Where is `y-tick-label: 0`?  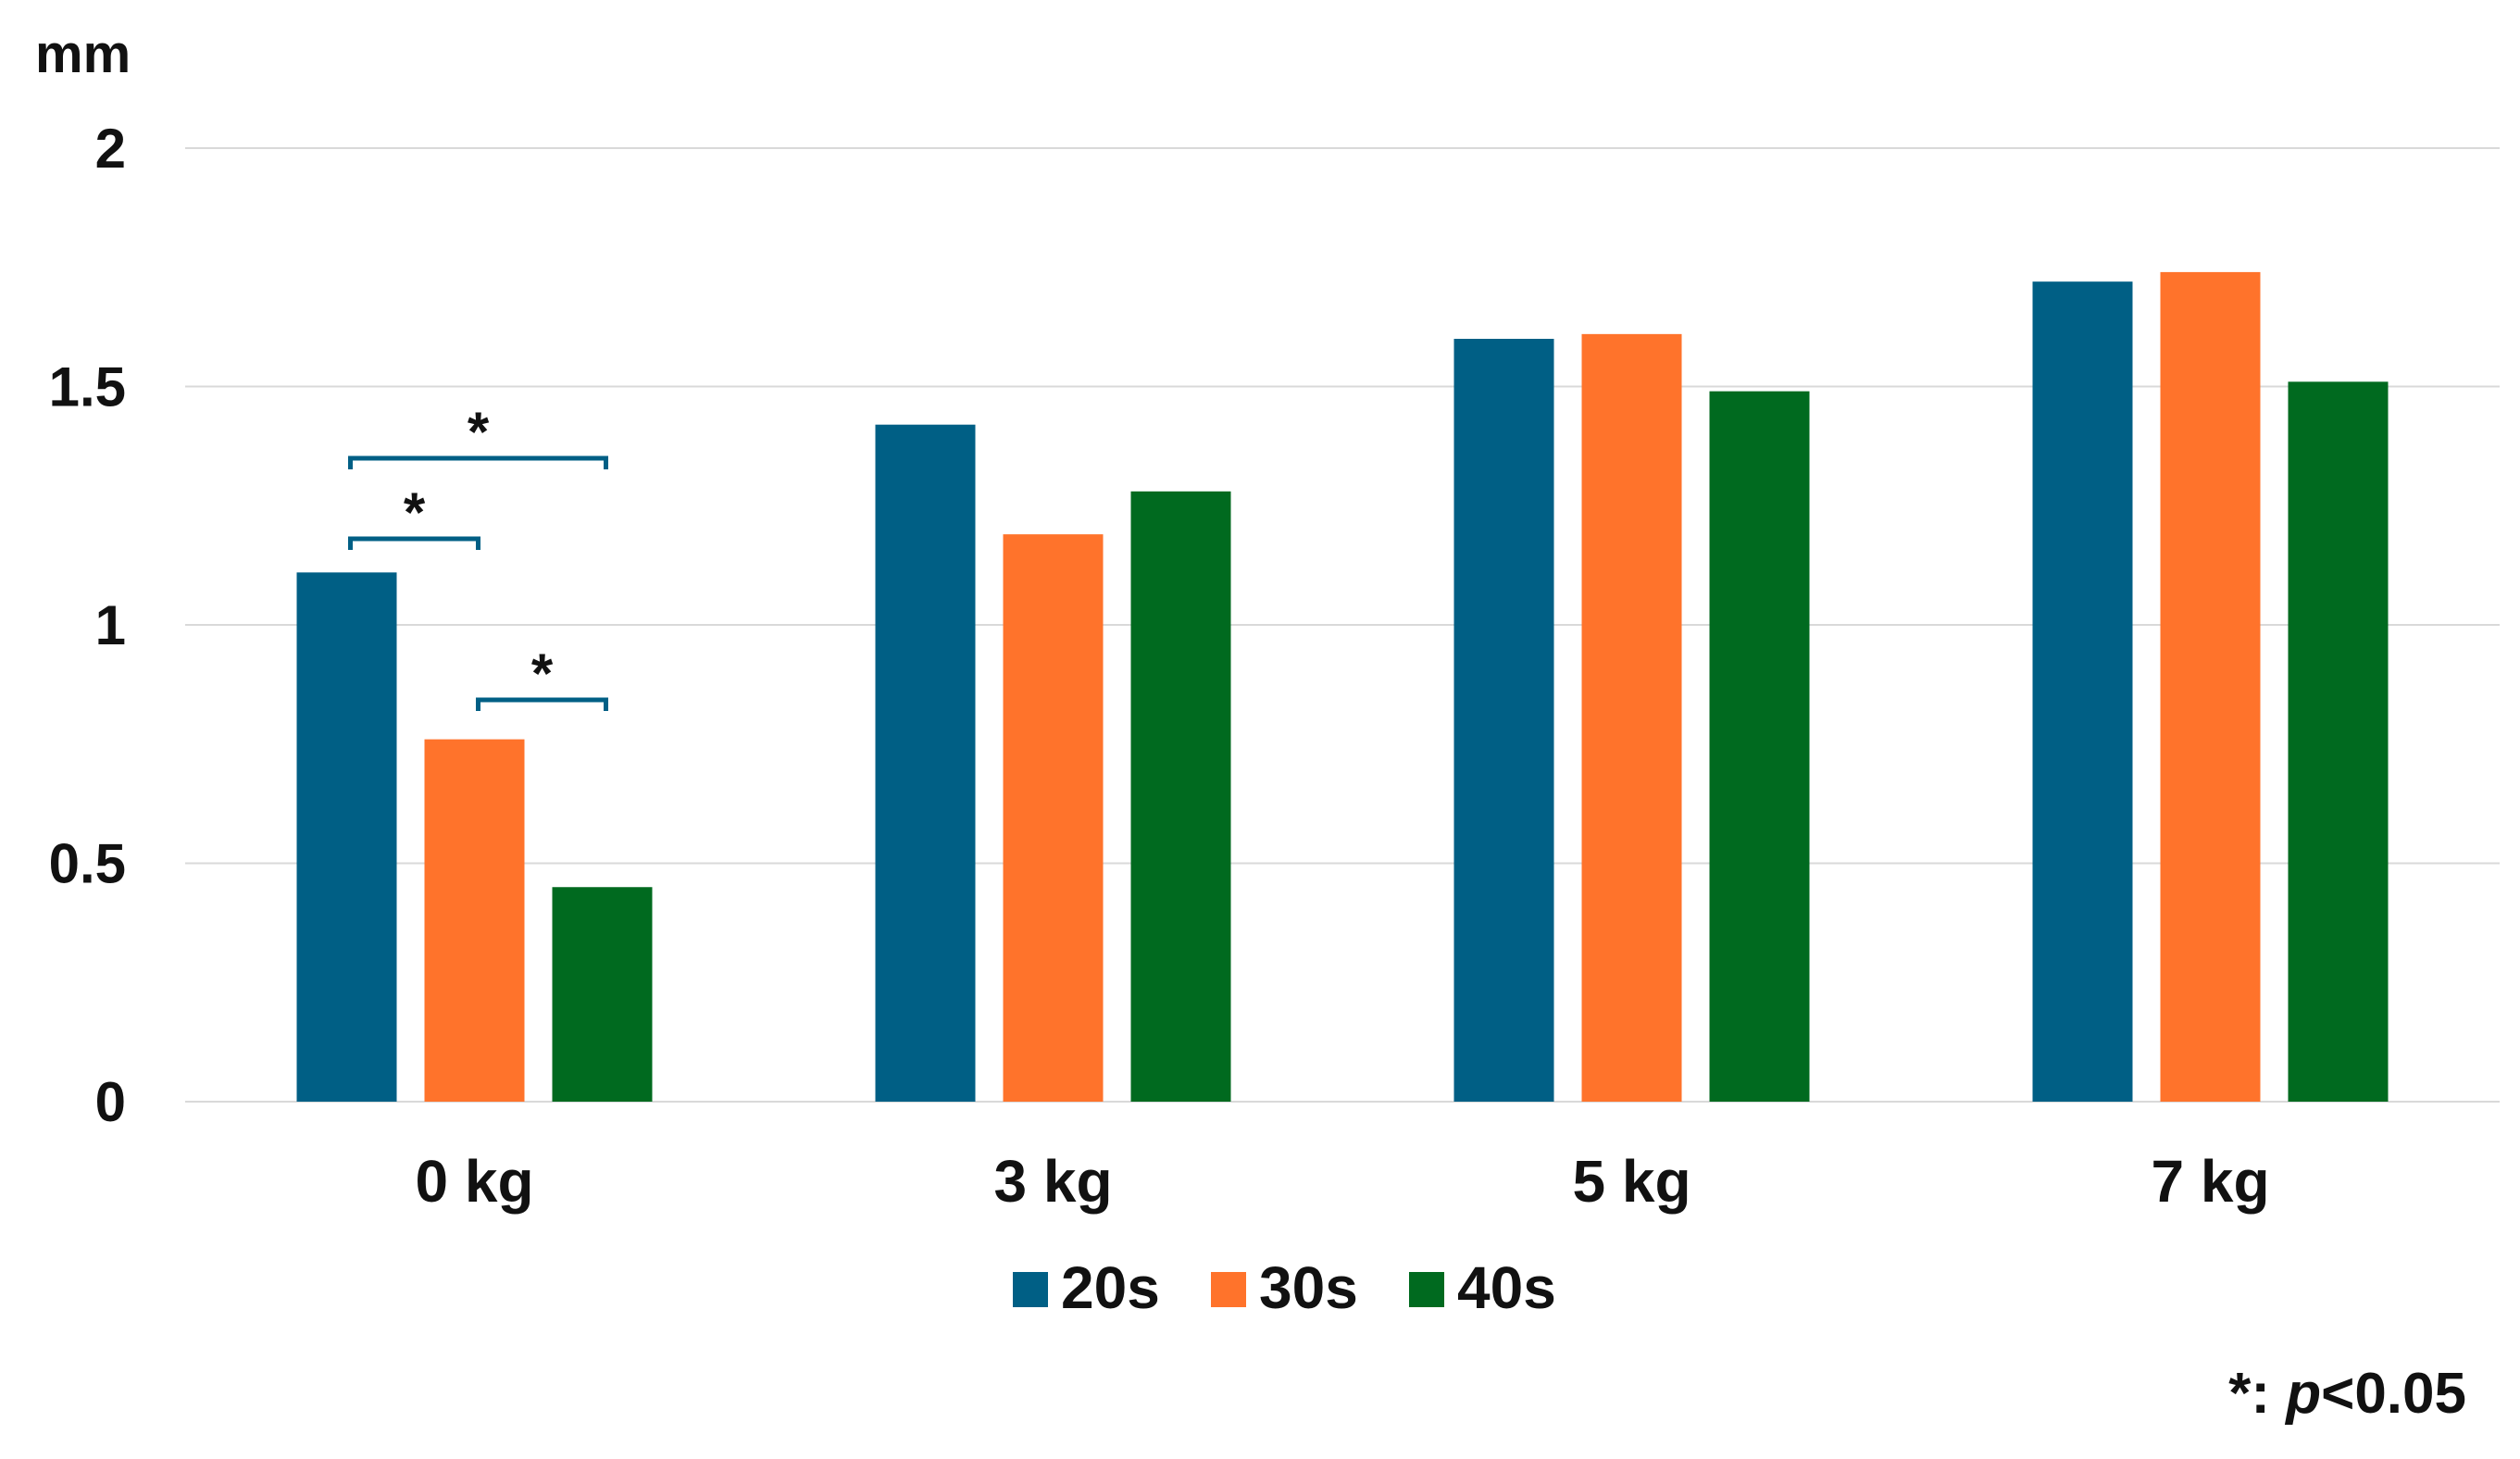
y-tick-label: 0 is located at coordinates (110, 1102).